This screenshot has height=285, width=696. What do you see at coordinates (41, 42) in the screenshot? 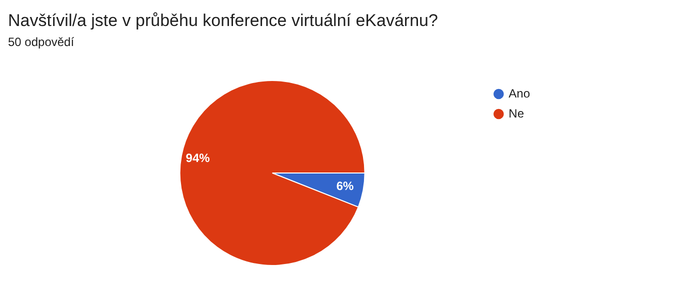
I see `text: 50 odpovědí` at bounding box center [41, 42].